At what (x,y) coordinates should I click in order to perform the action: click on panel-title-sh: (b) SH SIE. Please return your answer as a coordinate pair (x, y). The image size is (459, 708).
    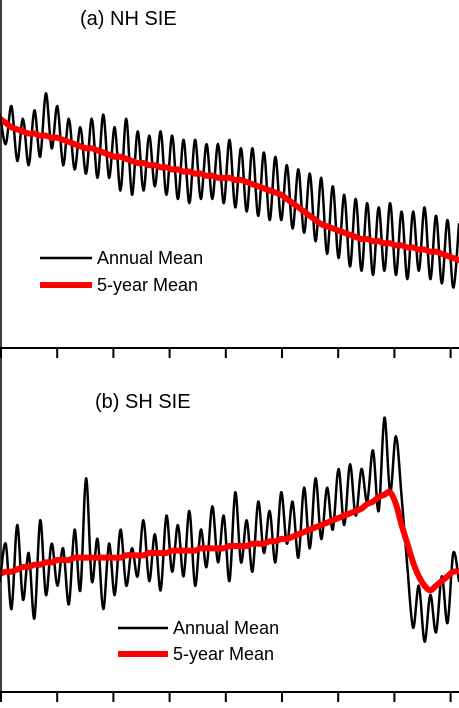
    Looking at the image, I should click on (143, 402).